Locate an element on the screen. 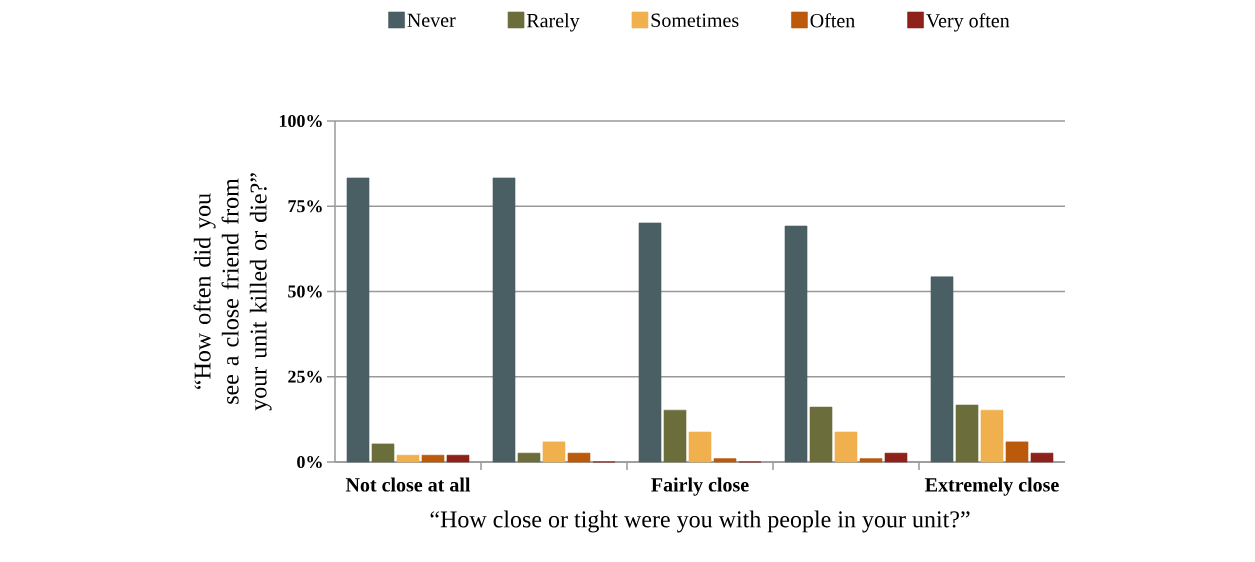 The width and height of the screenshot is (1255, 562). legend-label: Sometimes is located at coordinates (695, 20).